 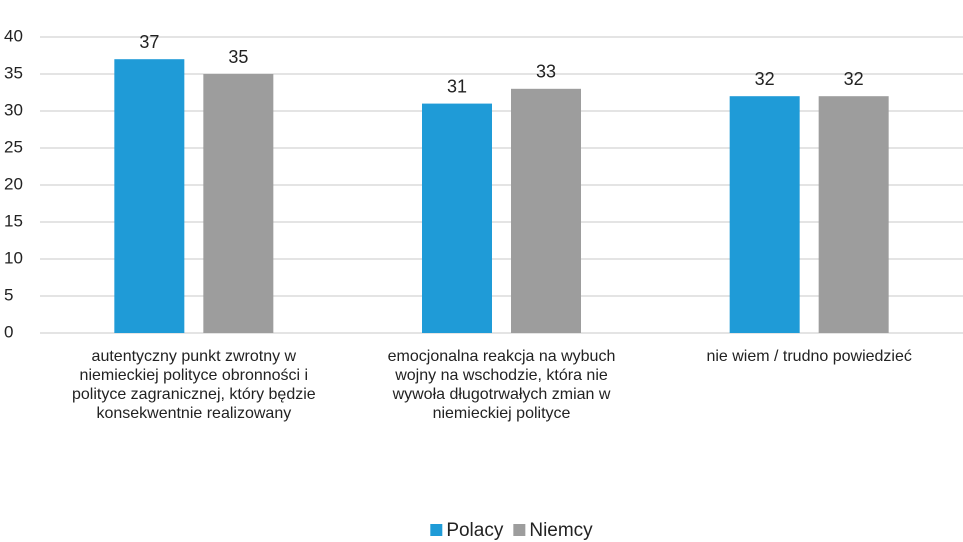 What do you see at coordinates (13, 72) in the screenshot?
I see `y-tick-label: 35` at bounding box center [13, 72].